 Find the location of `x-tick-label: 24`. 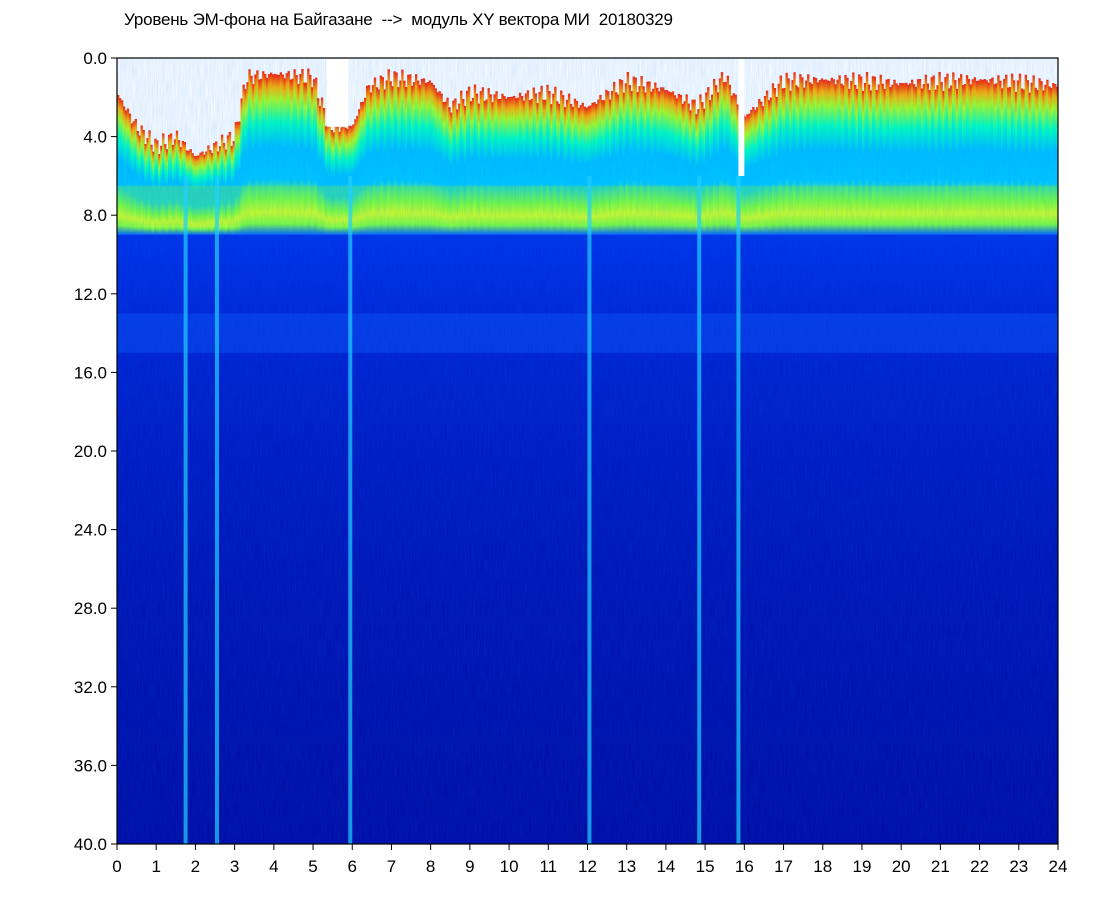

x-tick-label: 24 is located at coordinates (1058, 866).